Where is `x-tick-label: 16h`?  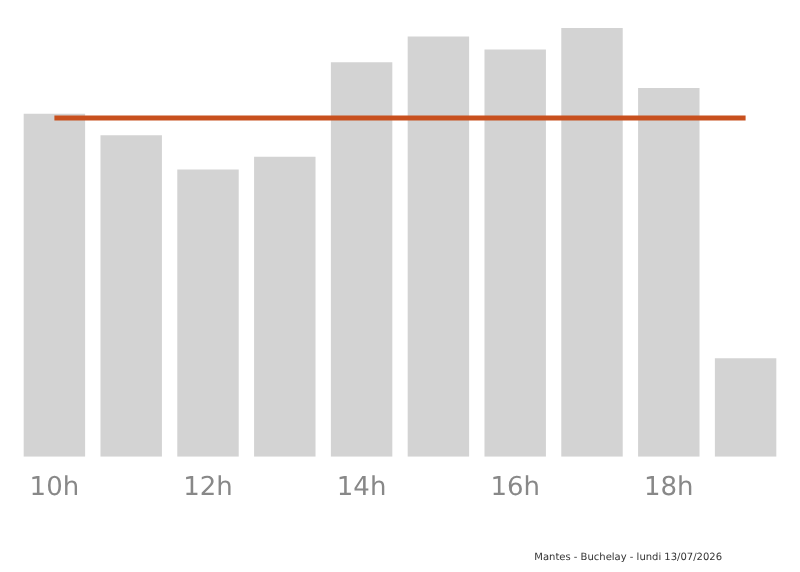 x-tick-label: 16h is located at coordinates (515, 488).